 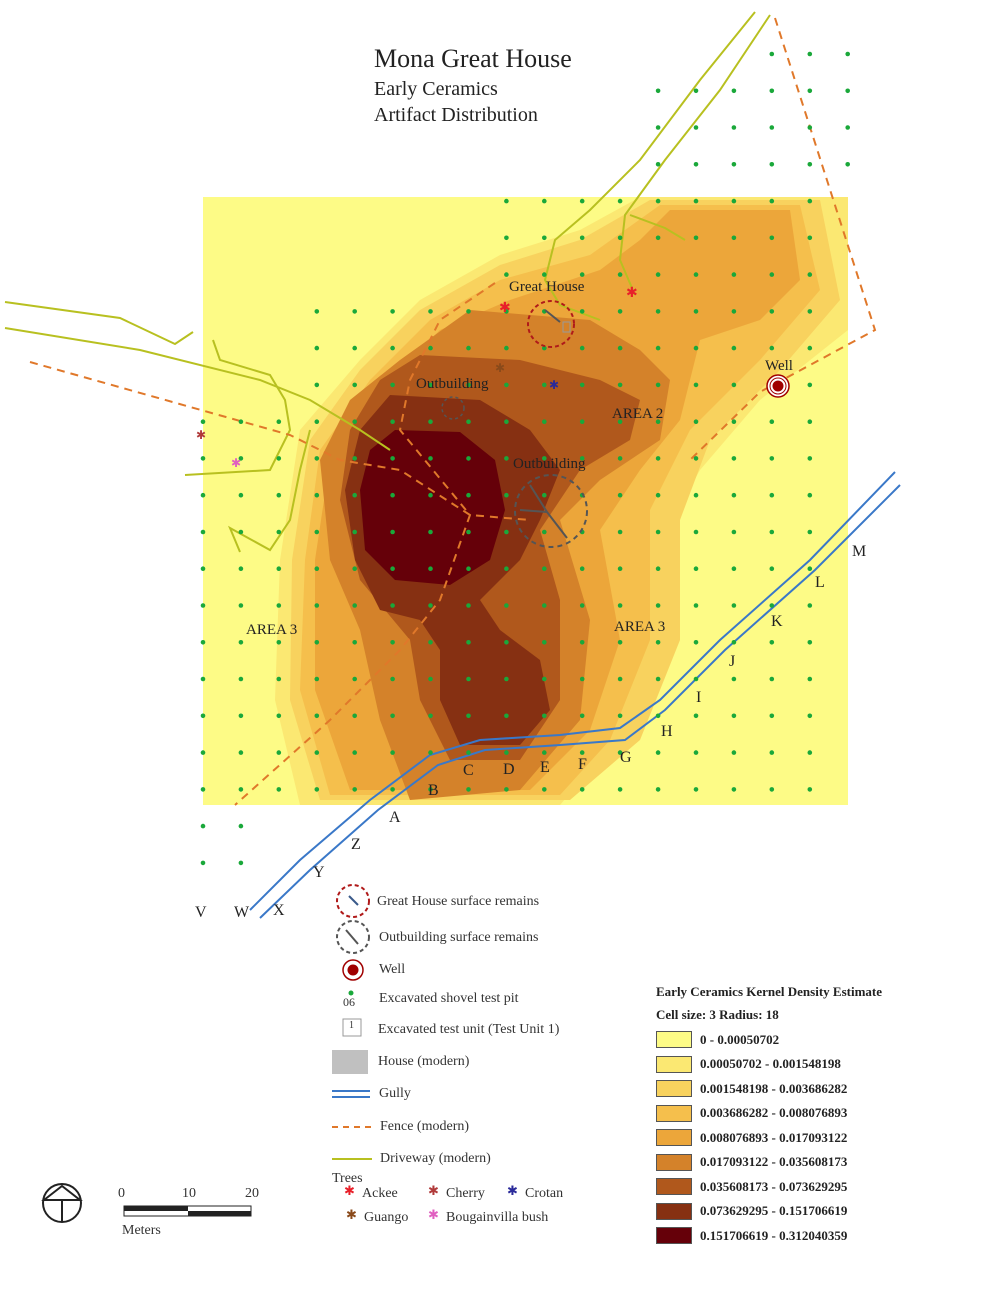 I want to click on legend-driveway-label: Driveway (modern), so click(x=435, y=1158).